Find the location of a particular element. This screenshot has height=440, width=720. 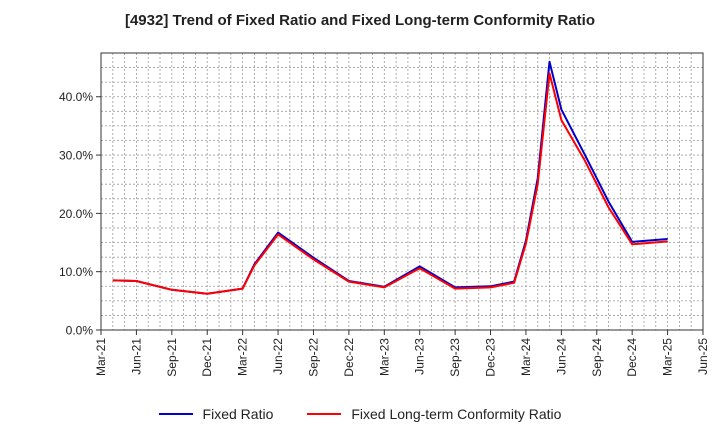

x-tick-label: Dec-22 is located at coordinates (349, 357).